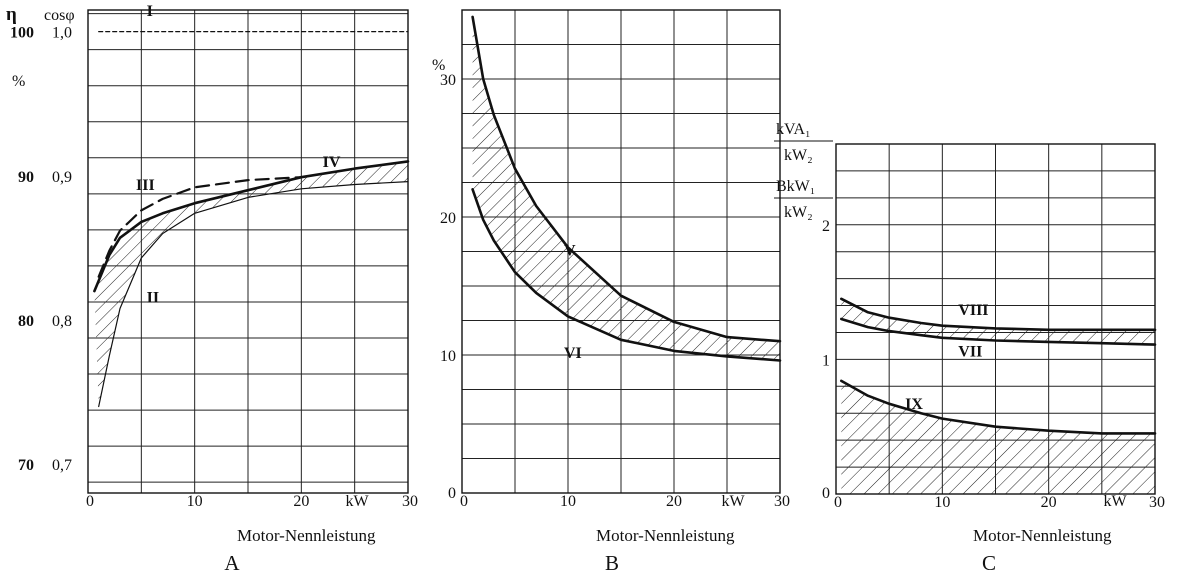 The width and height of the screenshot is (1179, 573). Describe the element at coordinates (612, 562) in the screenshot. I see `panel-b-label: B` at that location.